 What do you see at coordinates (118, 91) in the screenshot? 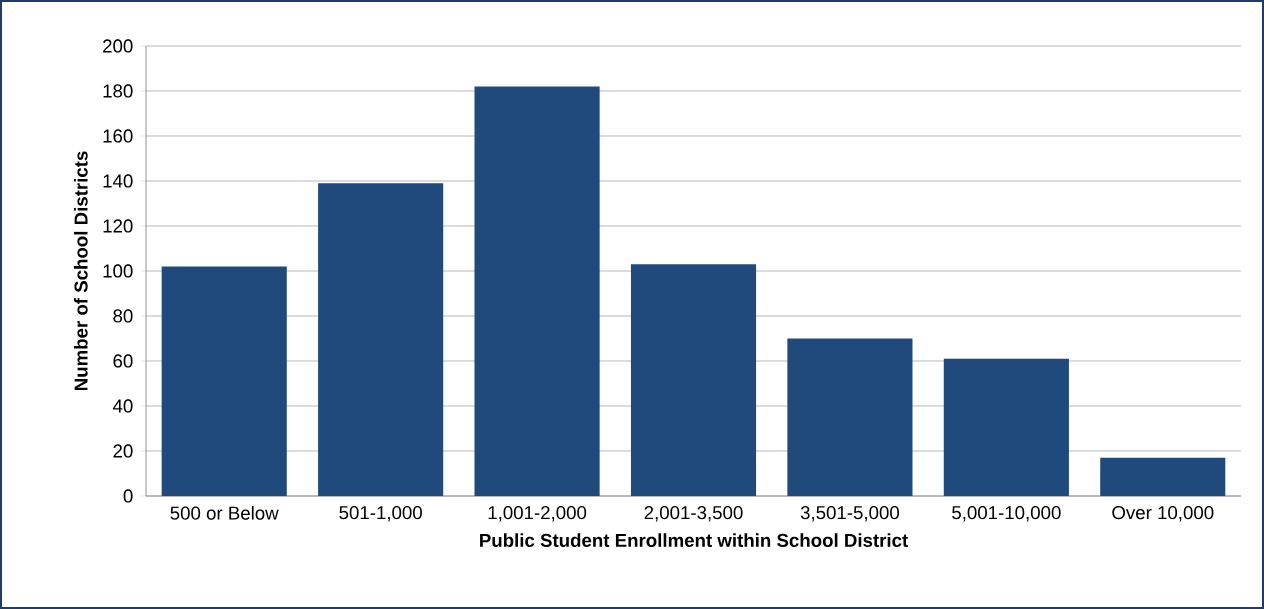
I see `y-tick-label: 180` at bounding box center [118, 91].